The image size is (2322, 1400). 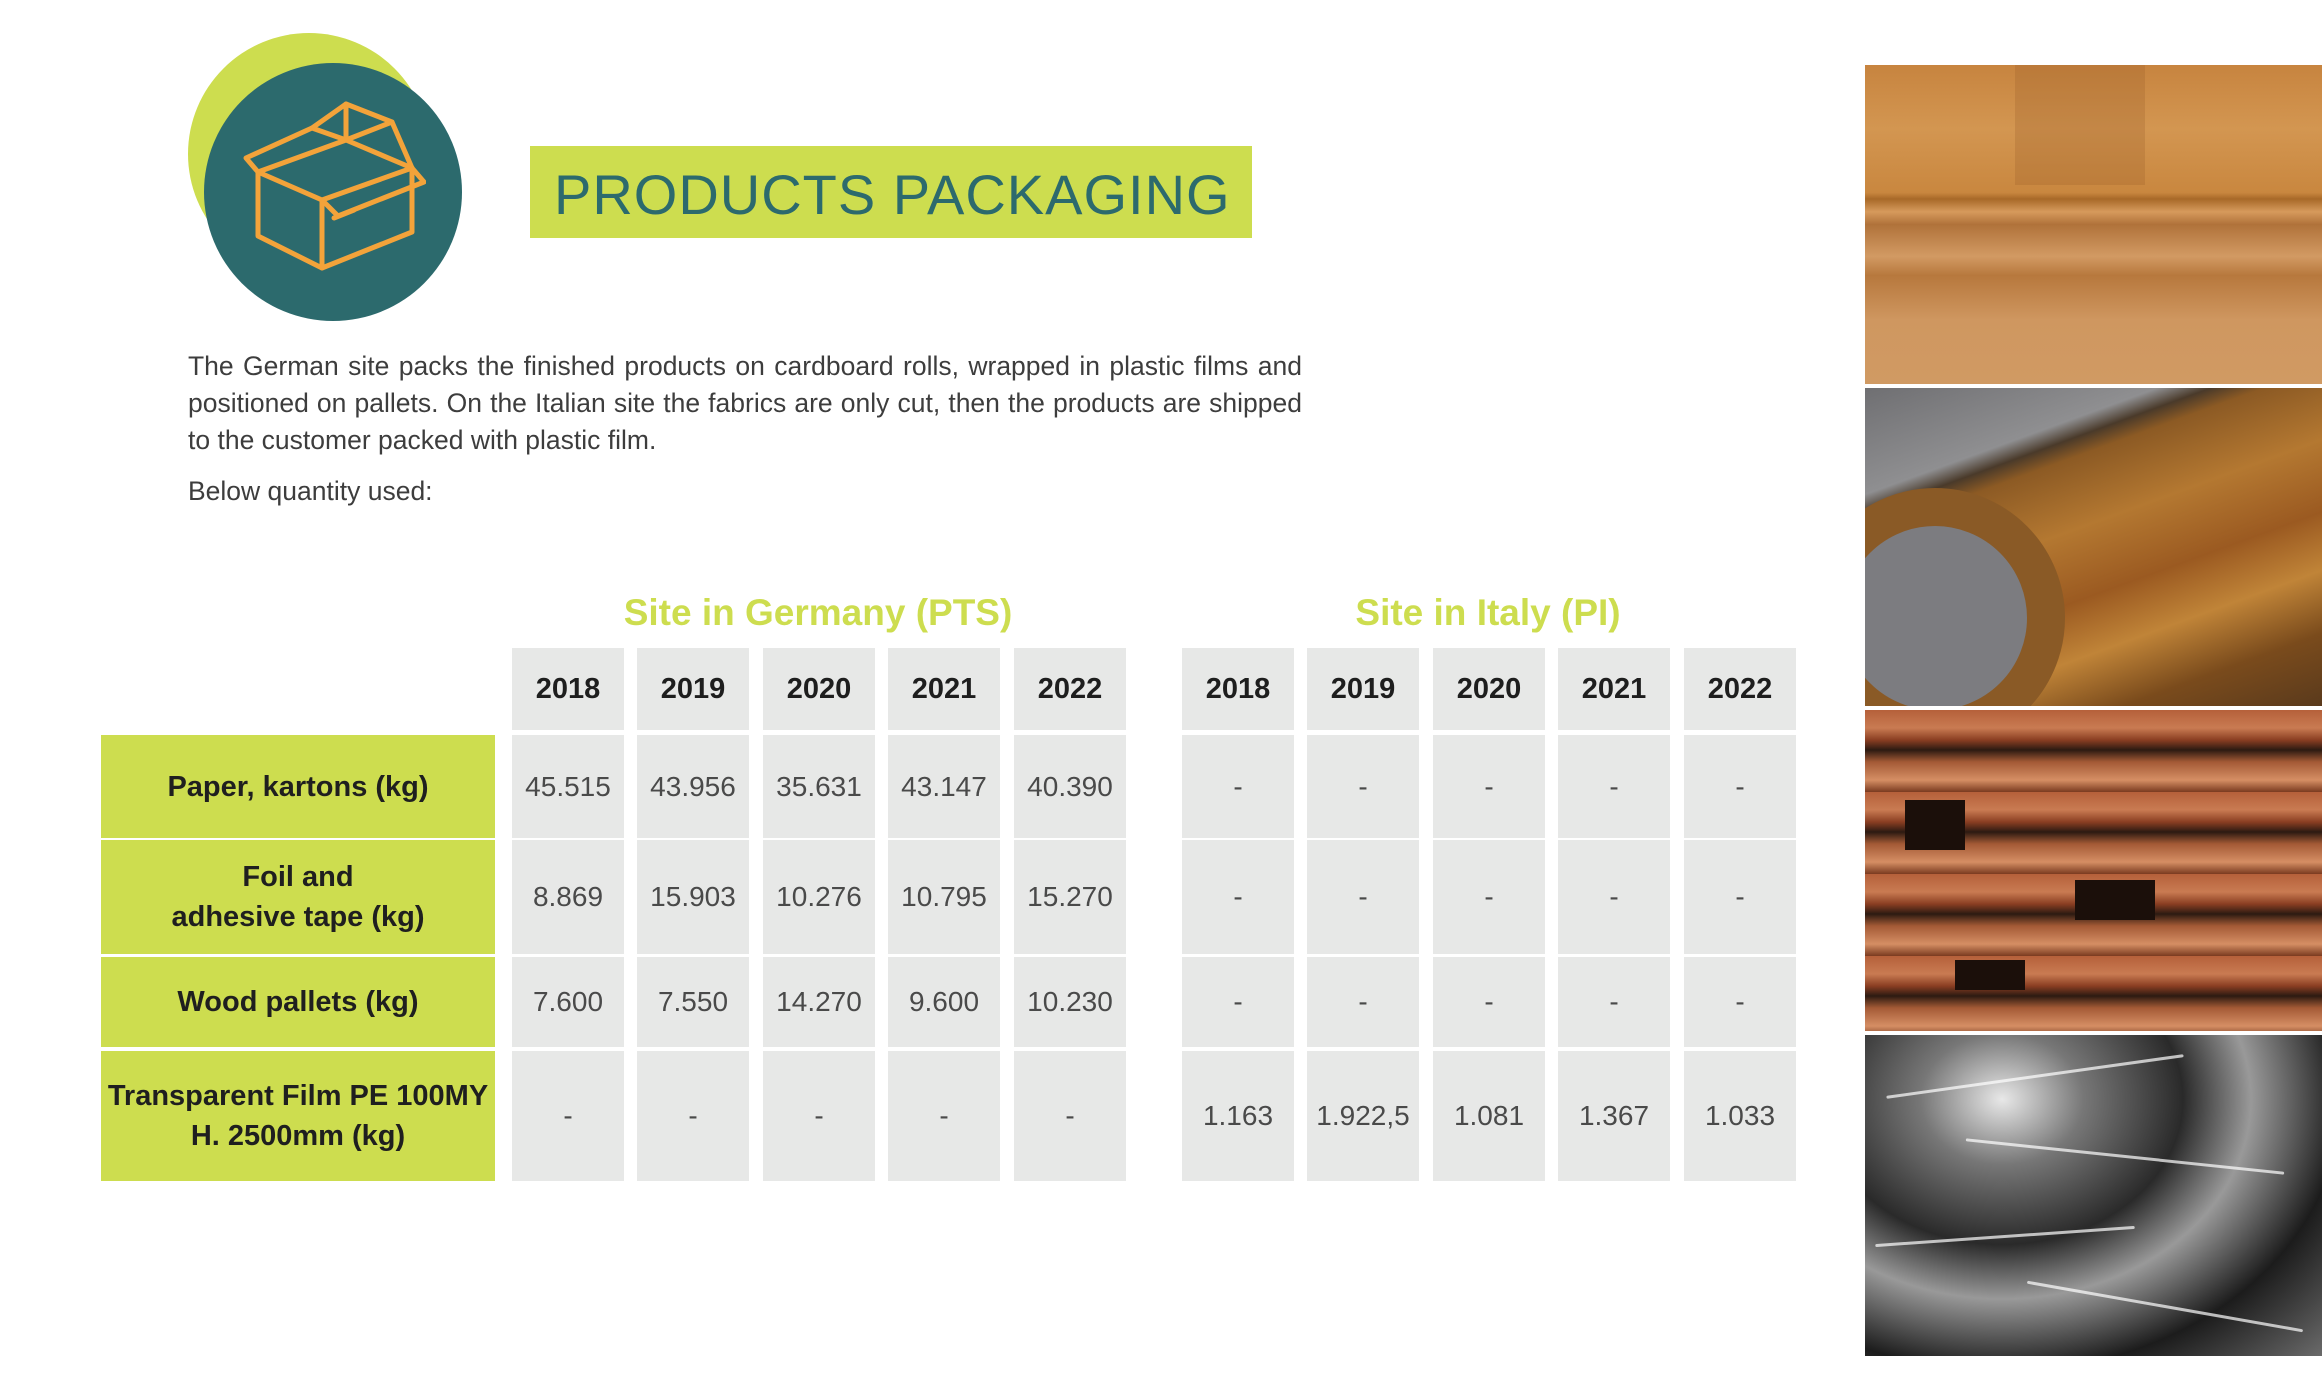 I want to click on row-label-line: Wood pallets (kg), so click(x=298, y=1002).